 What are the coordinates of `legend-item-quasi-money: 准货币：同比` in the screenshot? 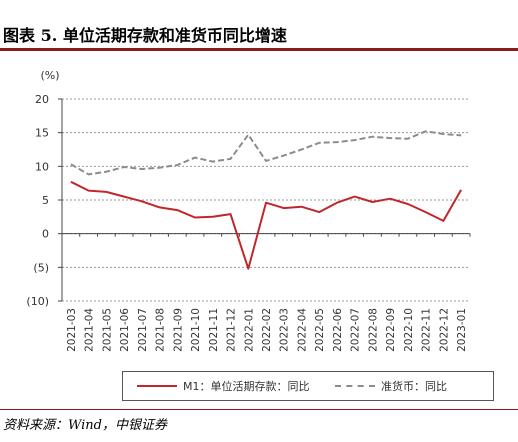 It's located at (391, 386).